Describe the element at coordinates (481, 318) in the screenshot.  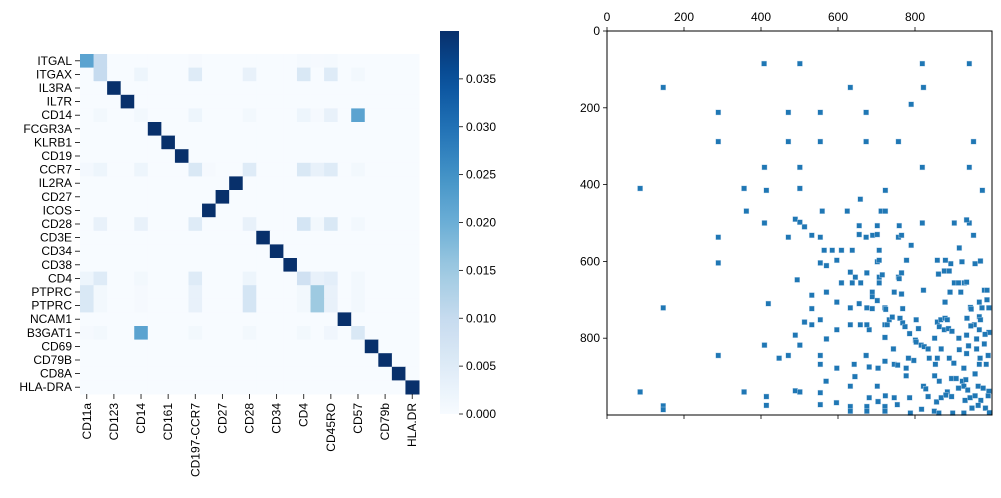
I see `colorbar-tick-label: 0.010` at that location.